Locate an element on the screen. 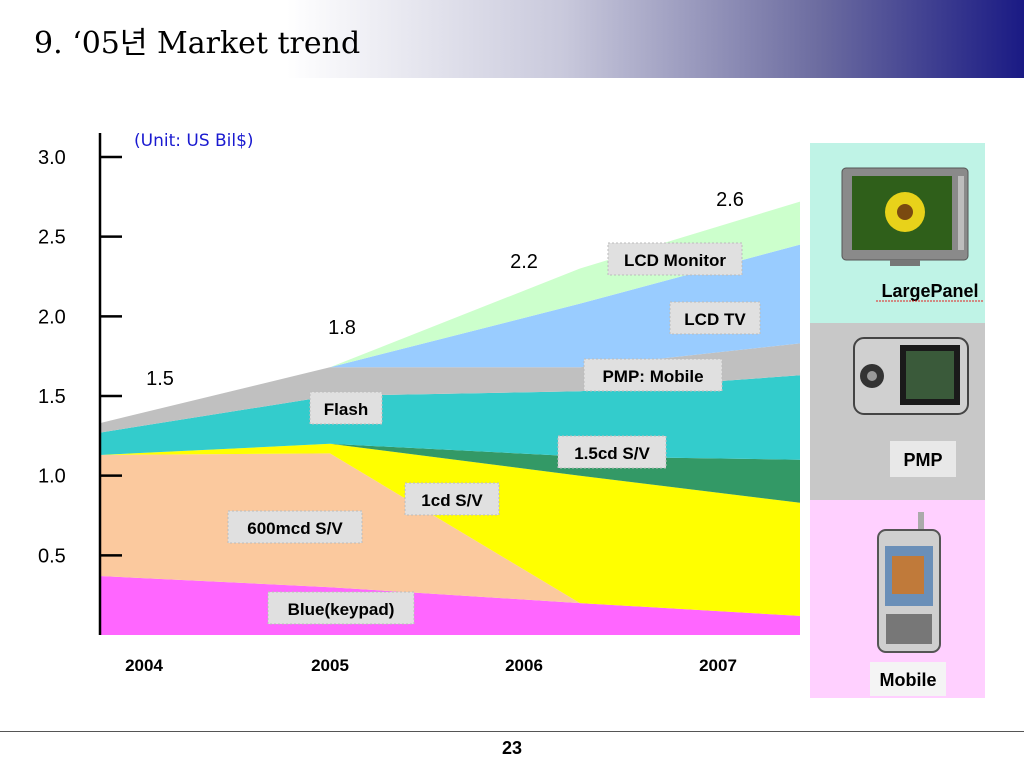 The height and width of the screenshot is (768, 1024). label-600mcd-sv: 600mcd S/V is located at coordinates (295, 528).